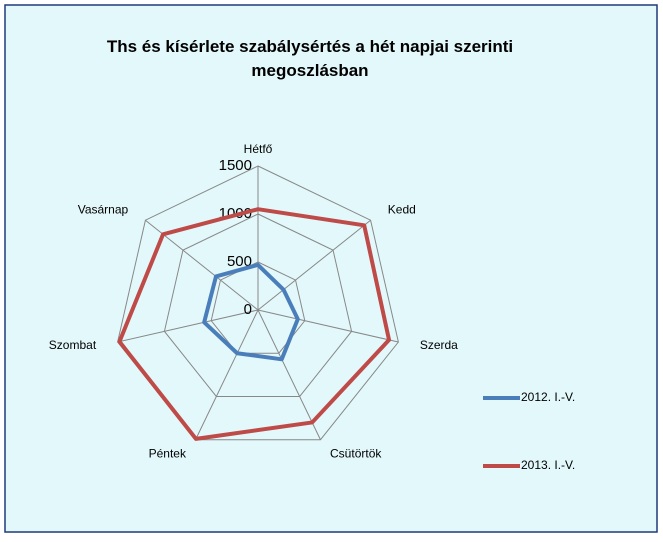 The width and height of the screenshot is (663, 542). Describe the element at coordinates (168, 453) in the screenshot. I see `category-label: Péntek` at that location.